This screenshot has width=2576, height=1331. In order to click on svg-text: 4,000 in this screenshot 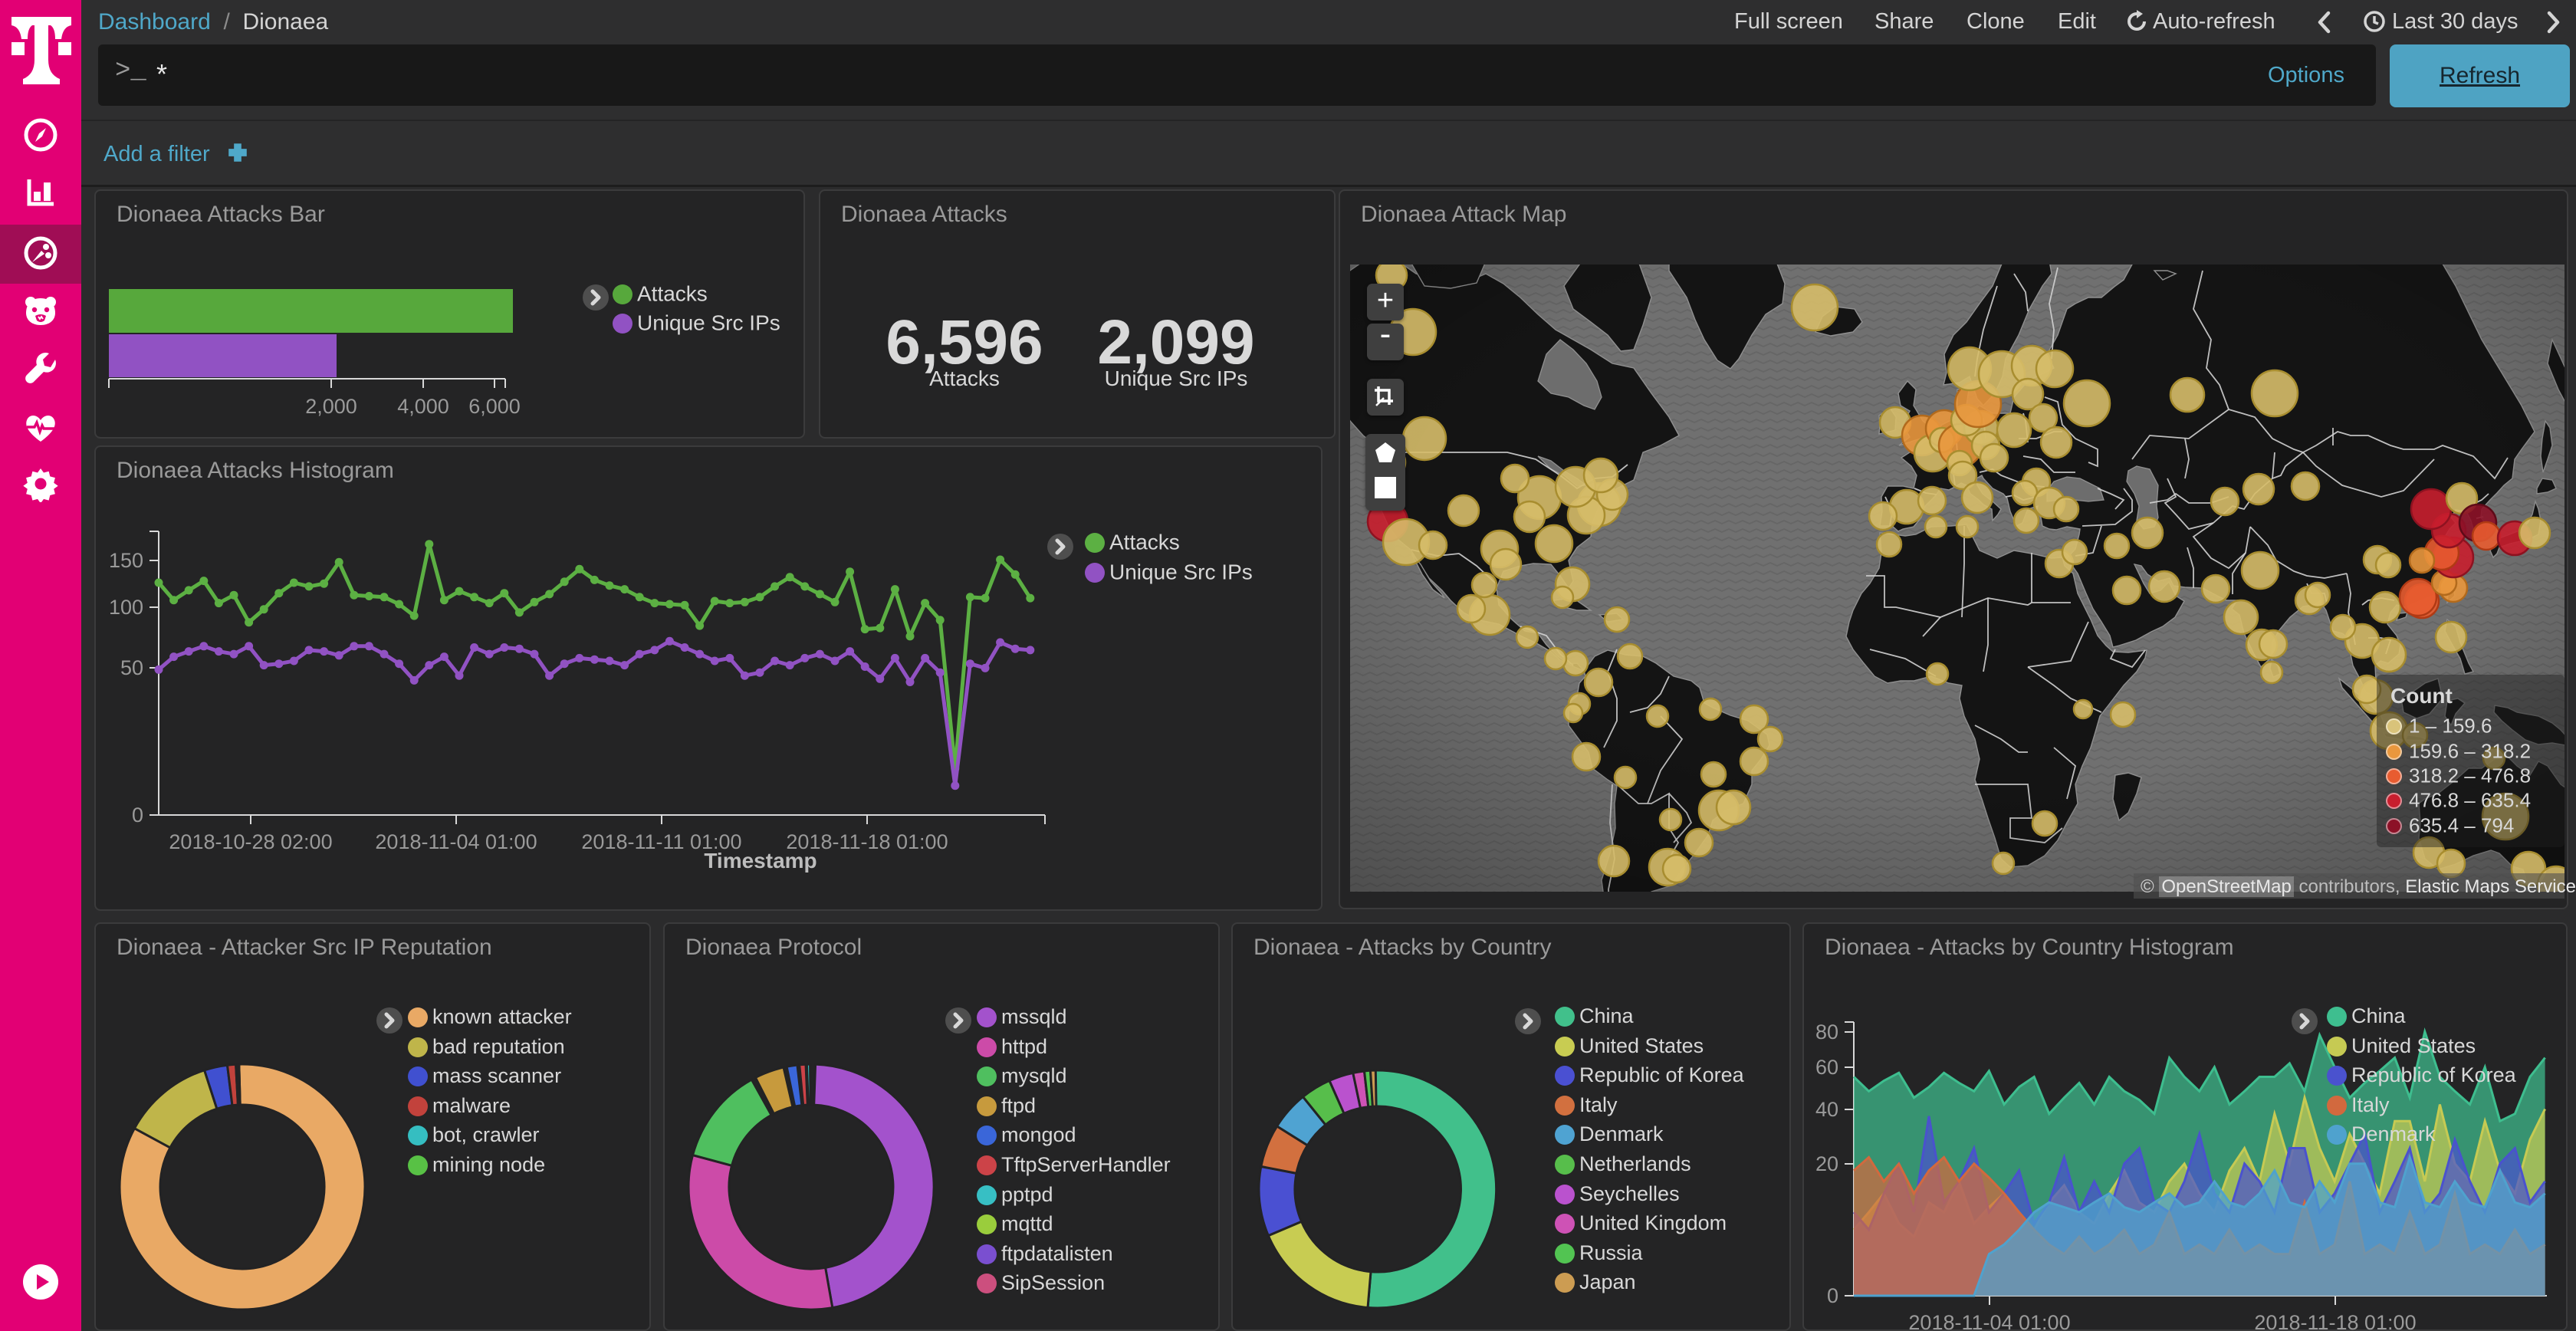, I will do `click(423, 406)`.